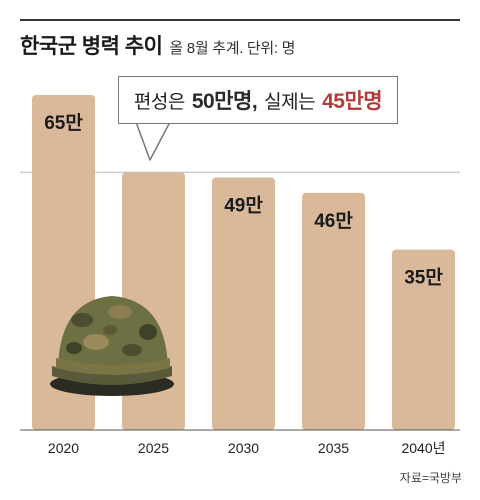 The image size is (480, 500). Describe the element at coordinates (430, 478) in the screenshot. I see `source-note: 자료=국방부` at that location.